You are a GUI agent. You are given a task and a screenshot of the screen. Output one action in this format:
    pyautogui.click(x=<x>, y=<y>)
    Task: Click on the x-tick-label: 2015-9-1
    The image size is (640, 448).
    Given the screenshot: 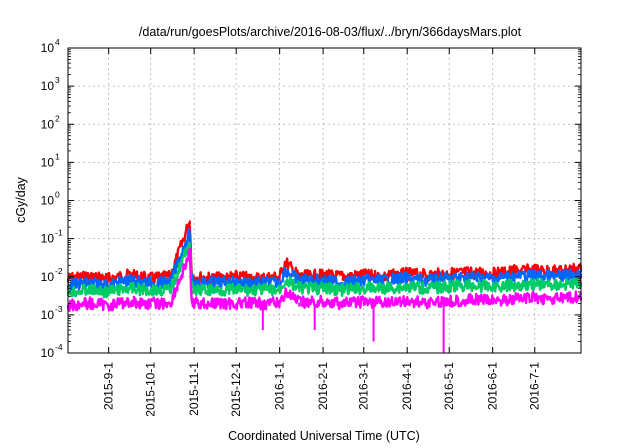 What is the action you would take?
    pyautogui.click(x=109, y=386)
    